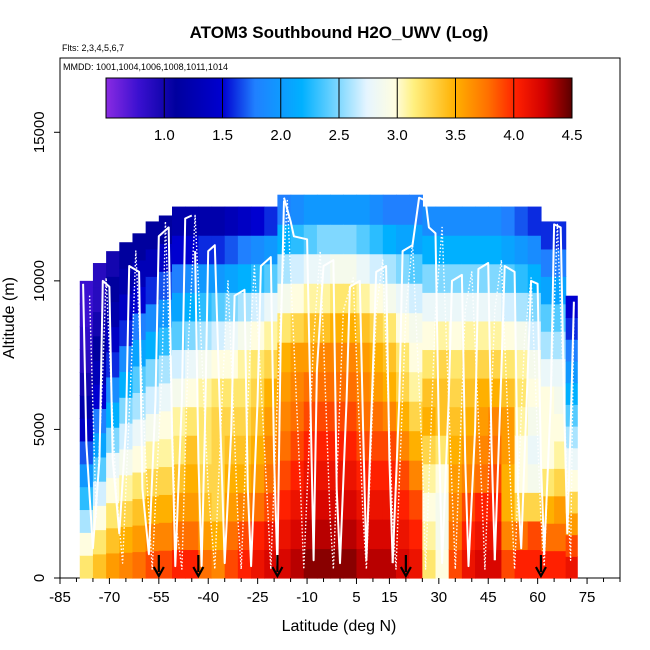 The height and width of the screenshot is (650, 650). Describe the element at coordinates (39, 429) in the screenshot. I see `y-tick-label: 5000` at that location.